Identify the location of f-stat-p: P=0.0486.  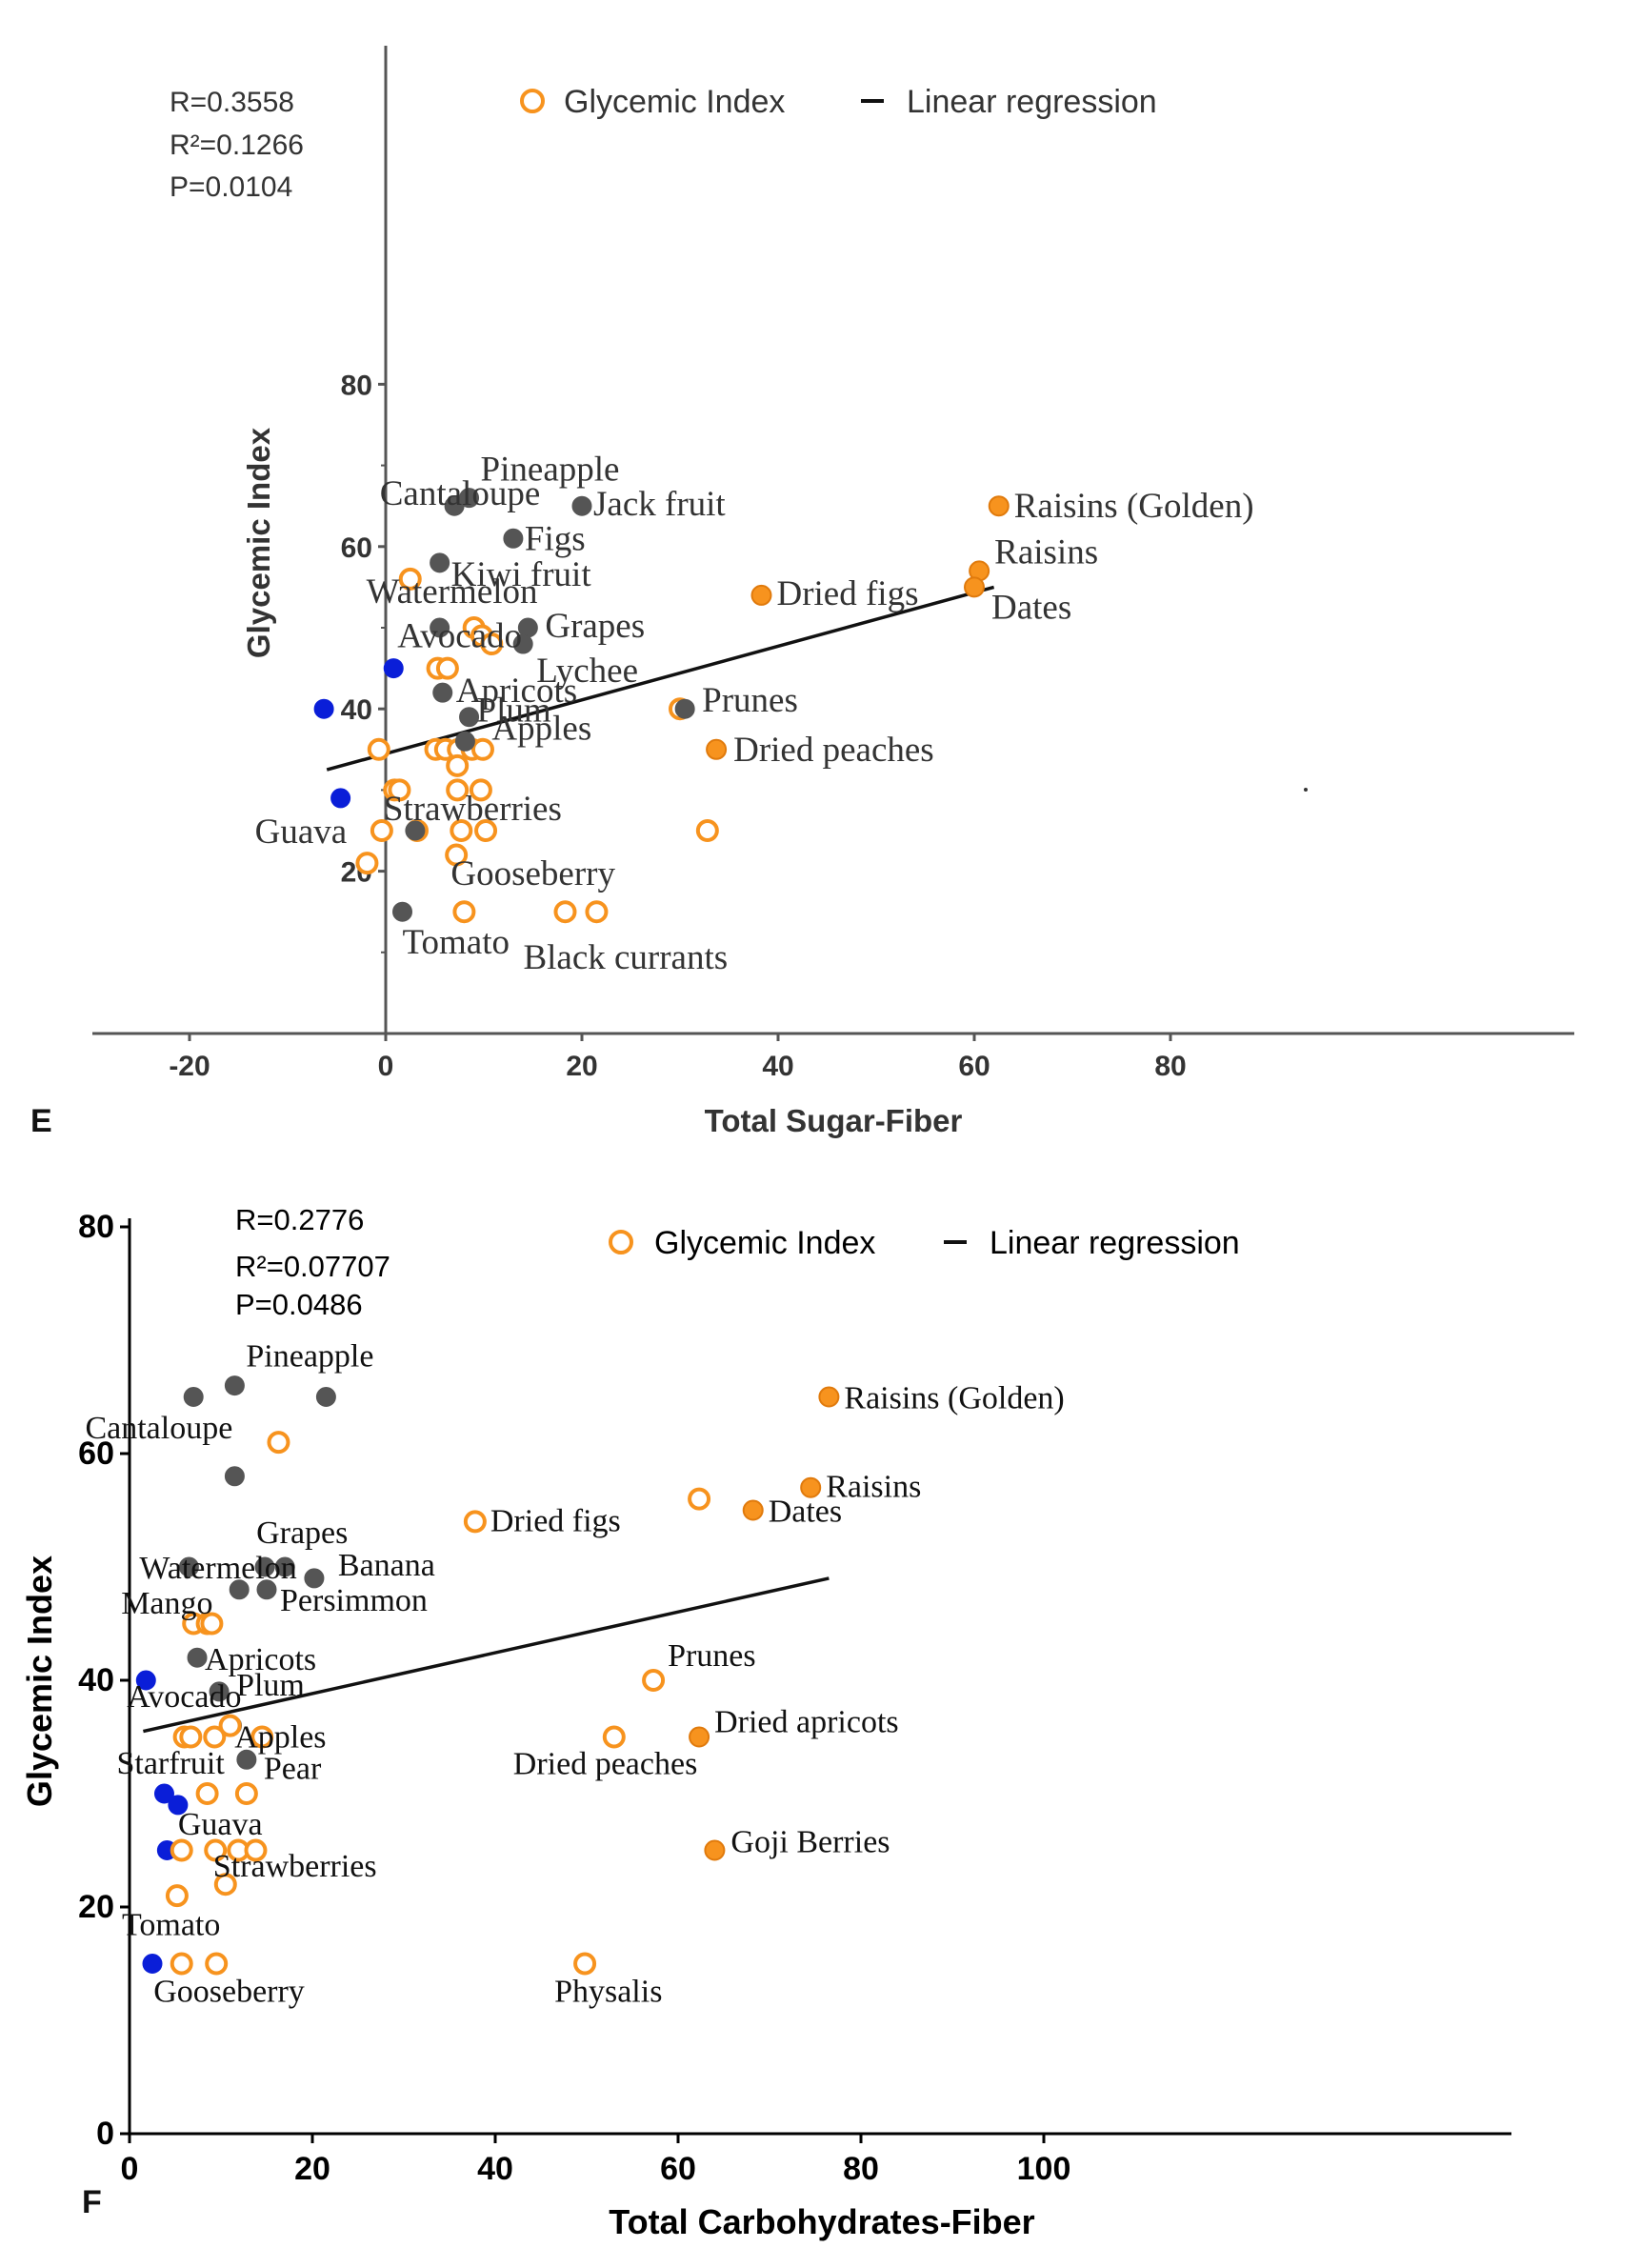
(299, 1305).